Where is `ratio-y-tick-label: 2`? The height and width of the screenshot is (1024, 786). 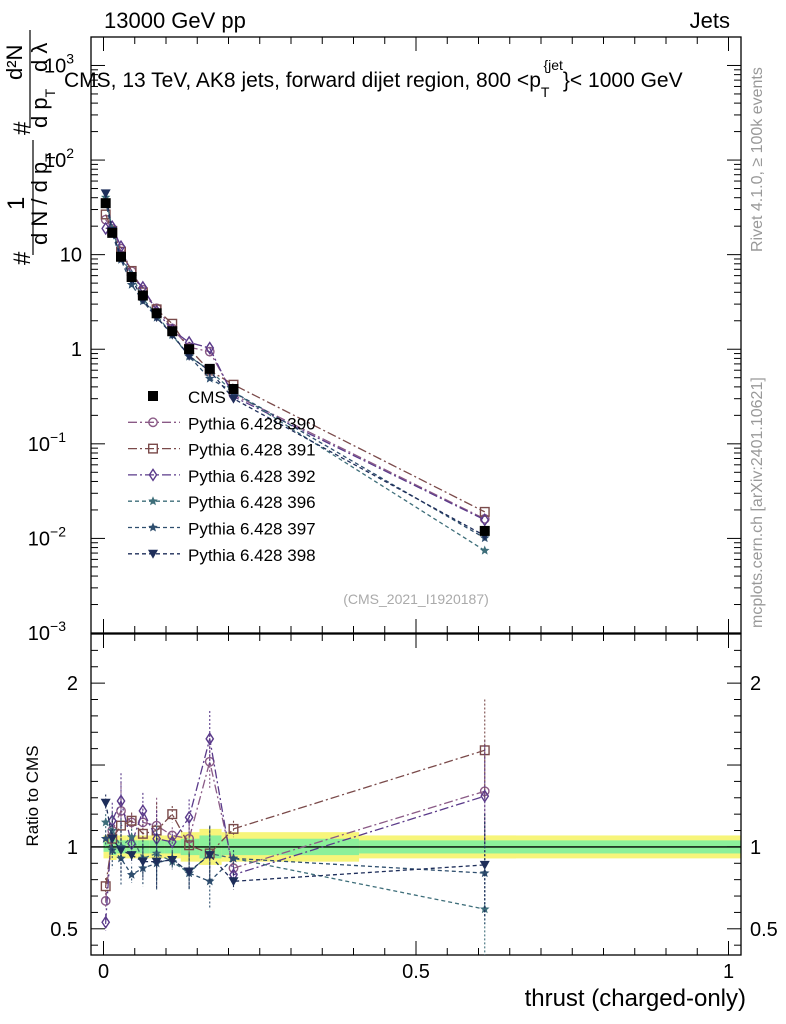
ratio-y-tick-label: 2 is located at coordinates (72, 684).